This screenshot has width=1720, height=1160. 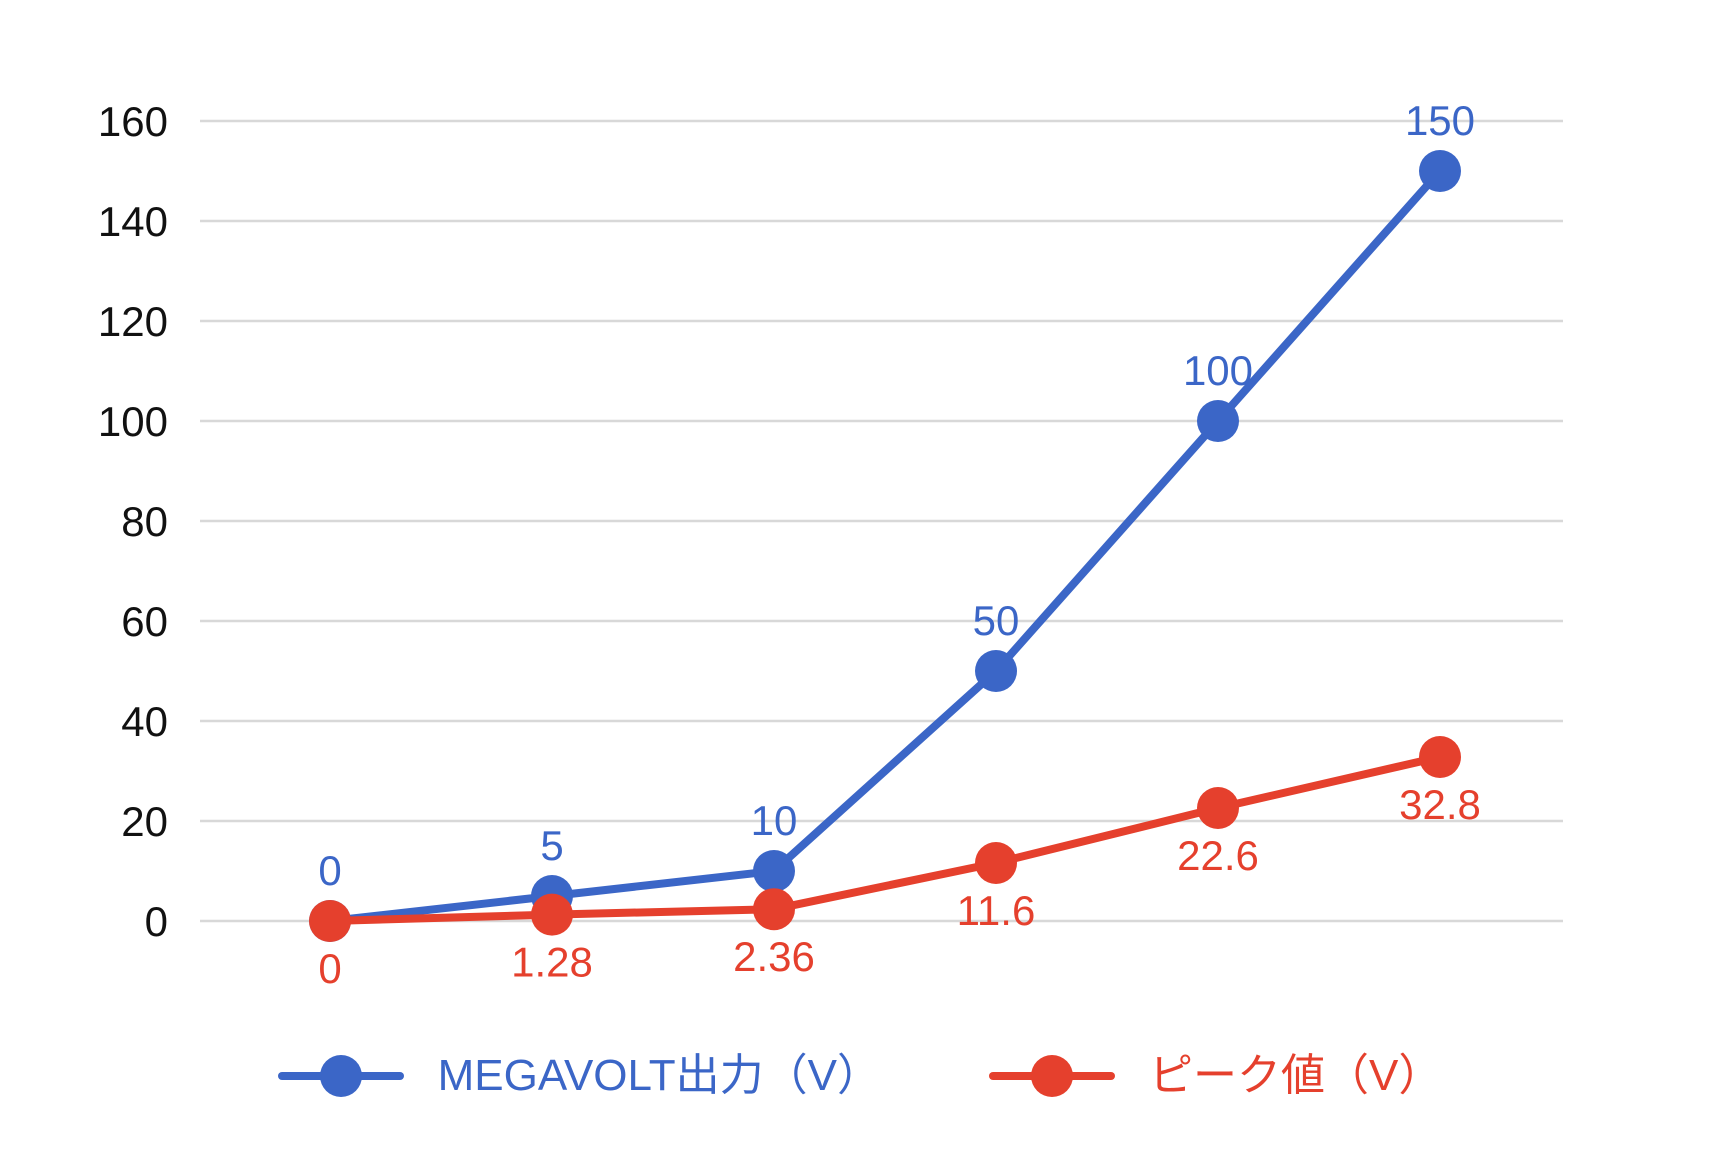 What do you see at coordinates (133, 421) in the screenshot?
I see `y-axis-tick-label: 100` at bounding box center [133, 421].